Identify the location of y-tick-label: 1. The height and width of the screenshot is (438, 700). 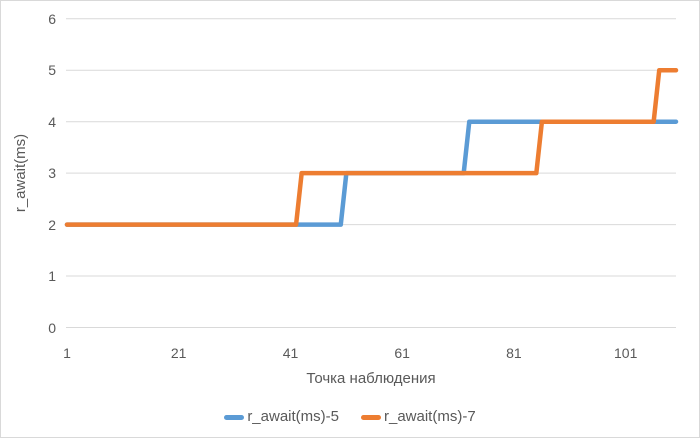
(52, 276).